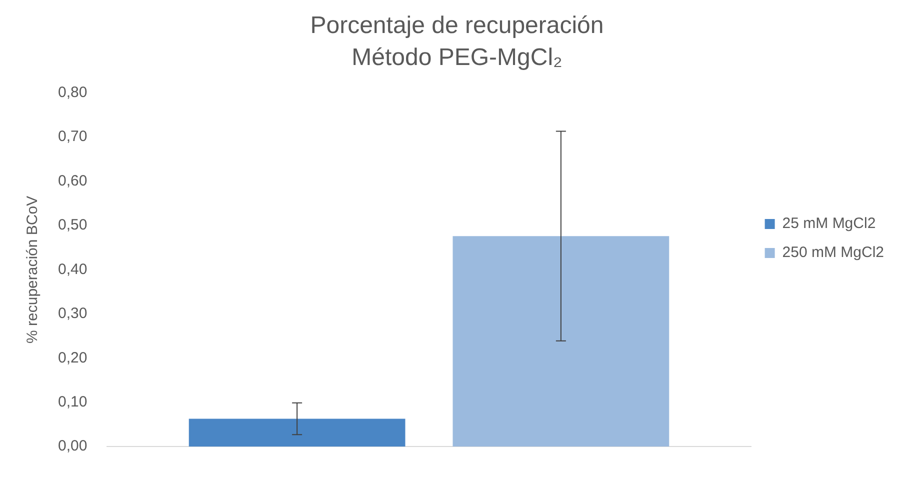  What do you see at coordinates (829, 223) in the screenshot?
I see `legend-label: 25 mM MgCl2` at bounding box center [829, 223].